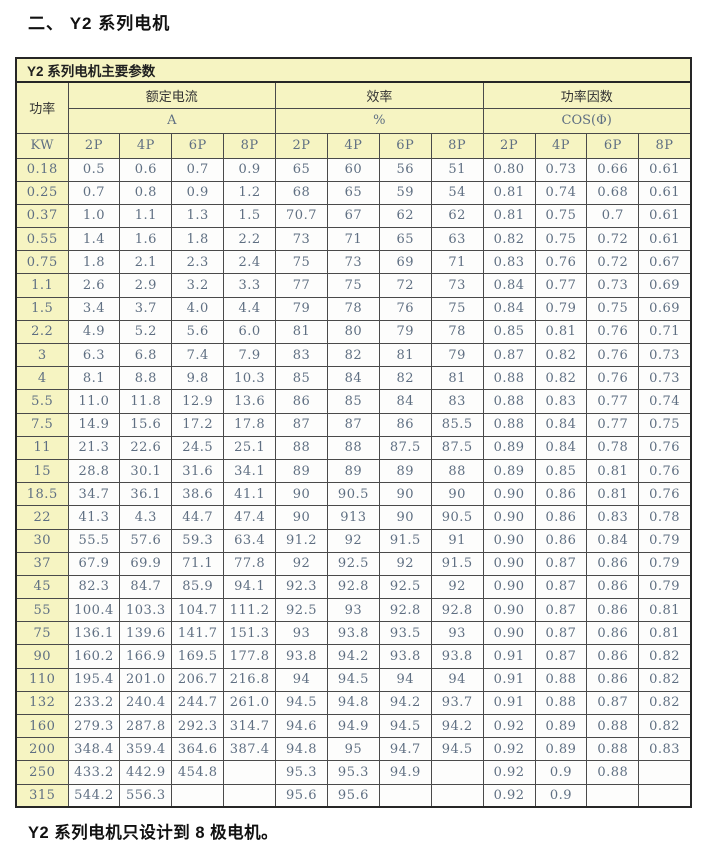 The image size is (713, 861). Describe the element at coordinates (353, 772) in the screenshot. I see `value-cell: 95.3` at that location.